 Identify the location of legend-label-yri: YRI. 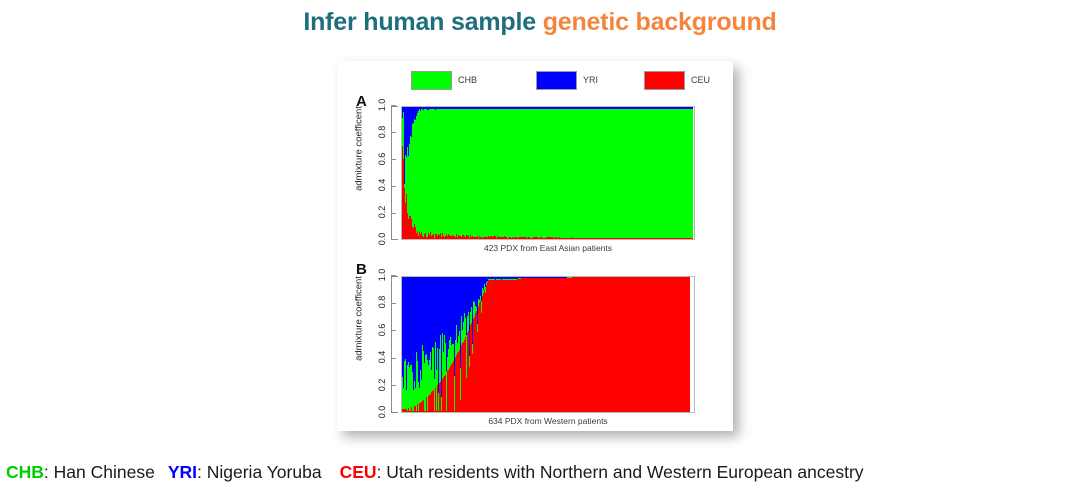
(591, 80).